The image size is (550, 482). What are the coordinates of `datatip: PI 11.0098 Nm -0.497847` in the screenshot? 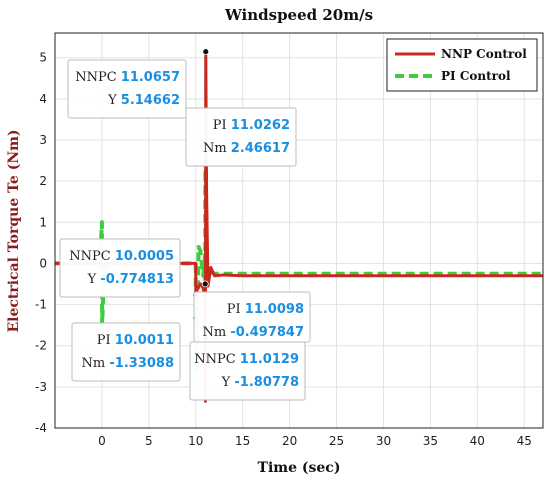 It's located at (252, 317).